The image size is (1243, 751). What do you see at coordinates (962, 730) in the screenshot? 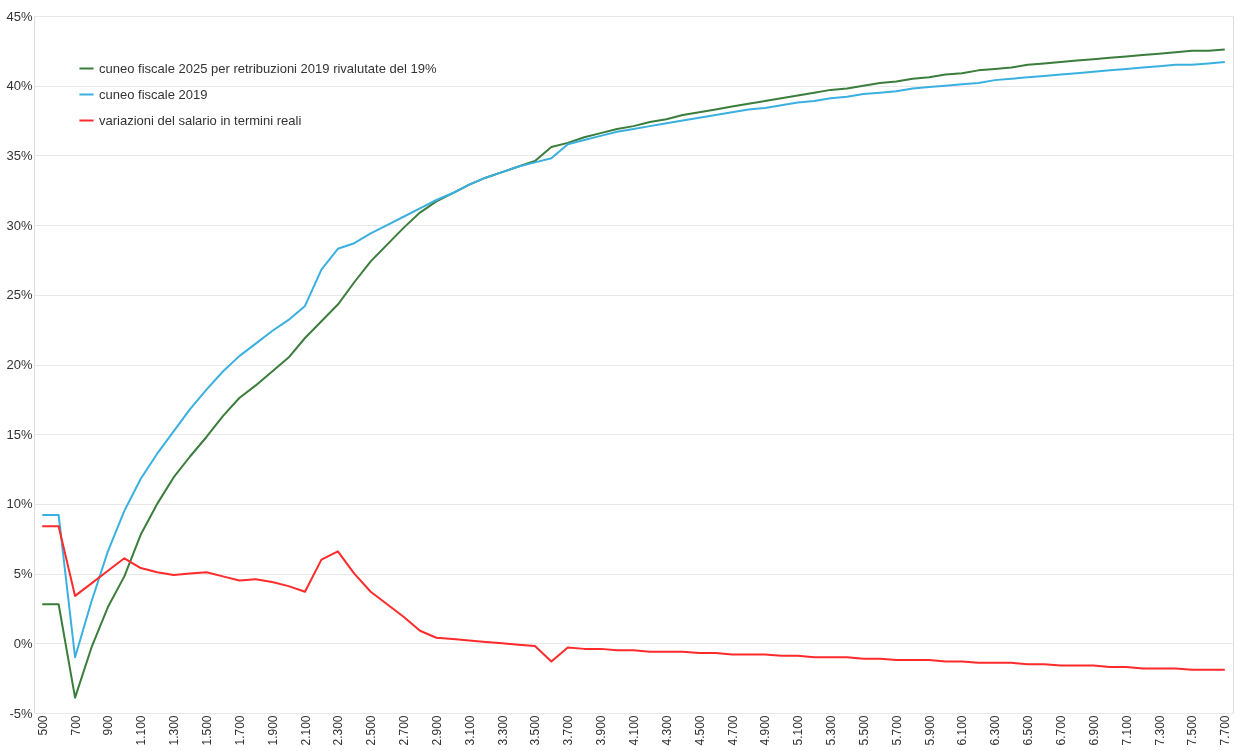
I see `x-tick-label: 6.100` at bounding box center [962, 730].